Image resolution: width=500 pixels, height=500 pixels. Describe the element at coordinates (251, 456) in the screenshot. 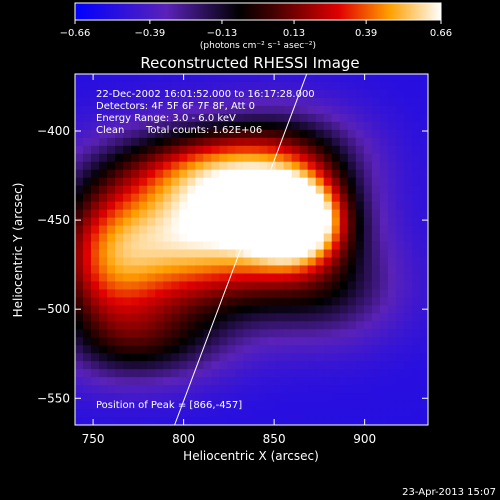

I see `x-axis-label: Heliocentric X (arcsec)` at that location.